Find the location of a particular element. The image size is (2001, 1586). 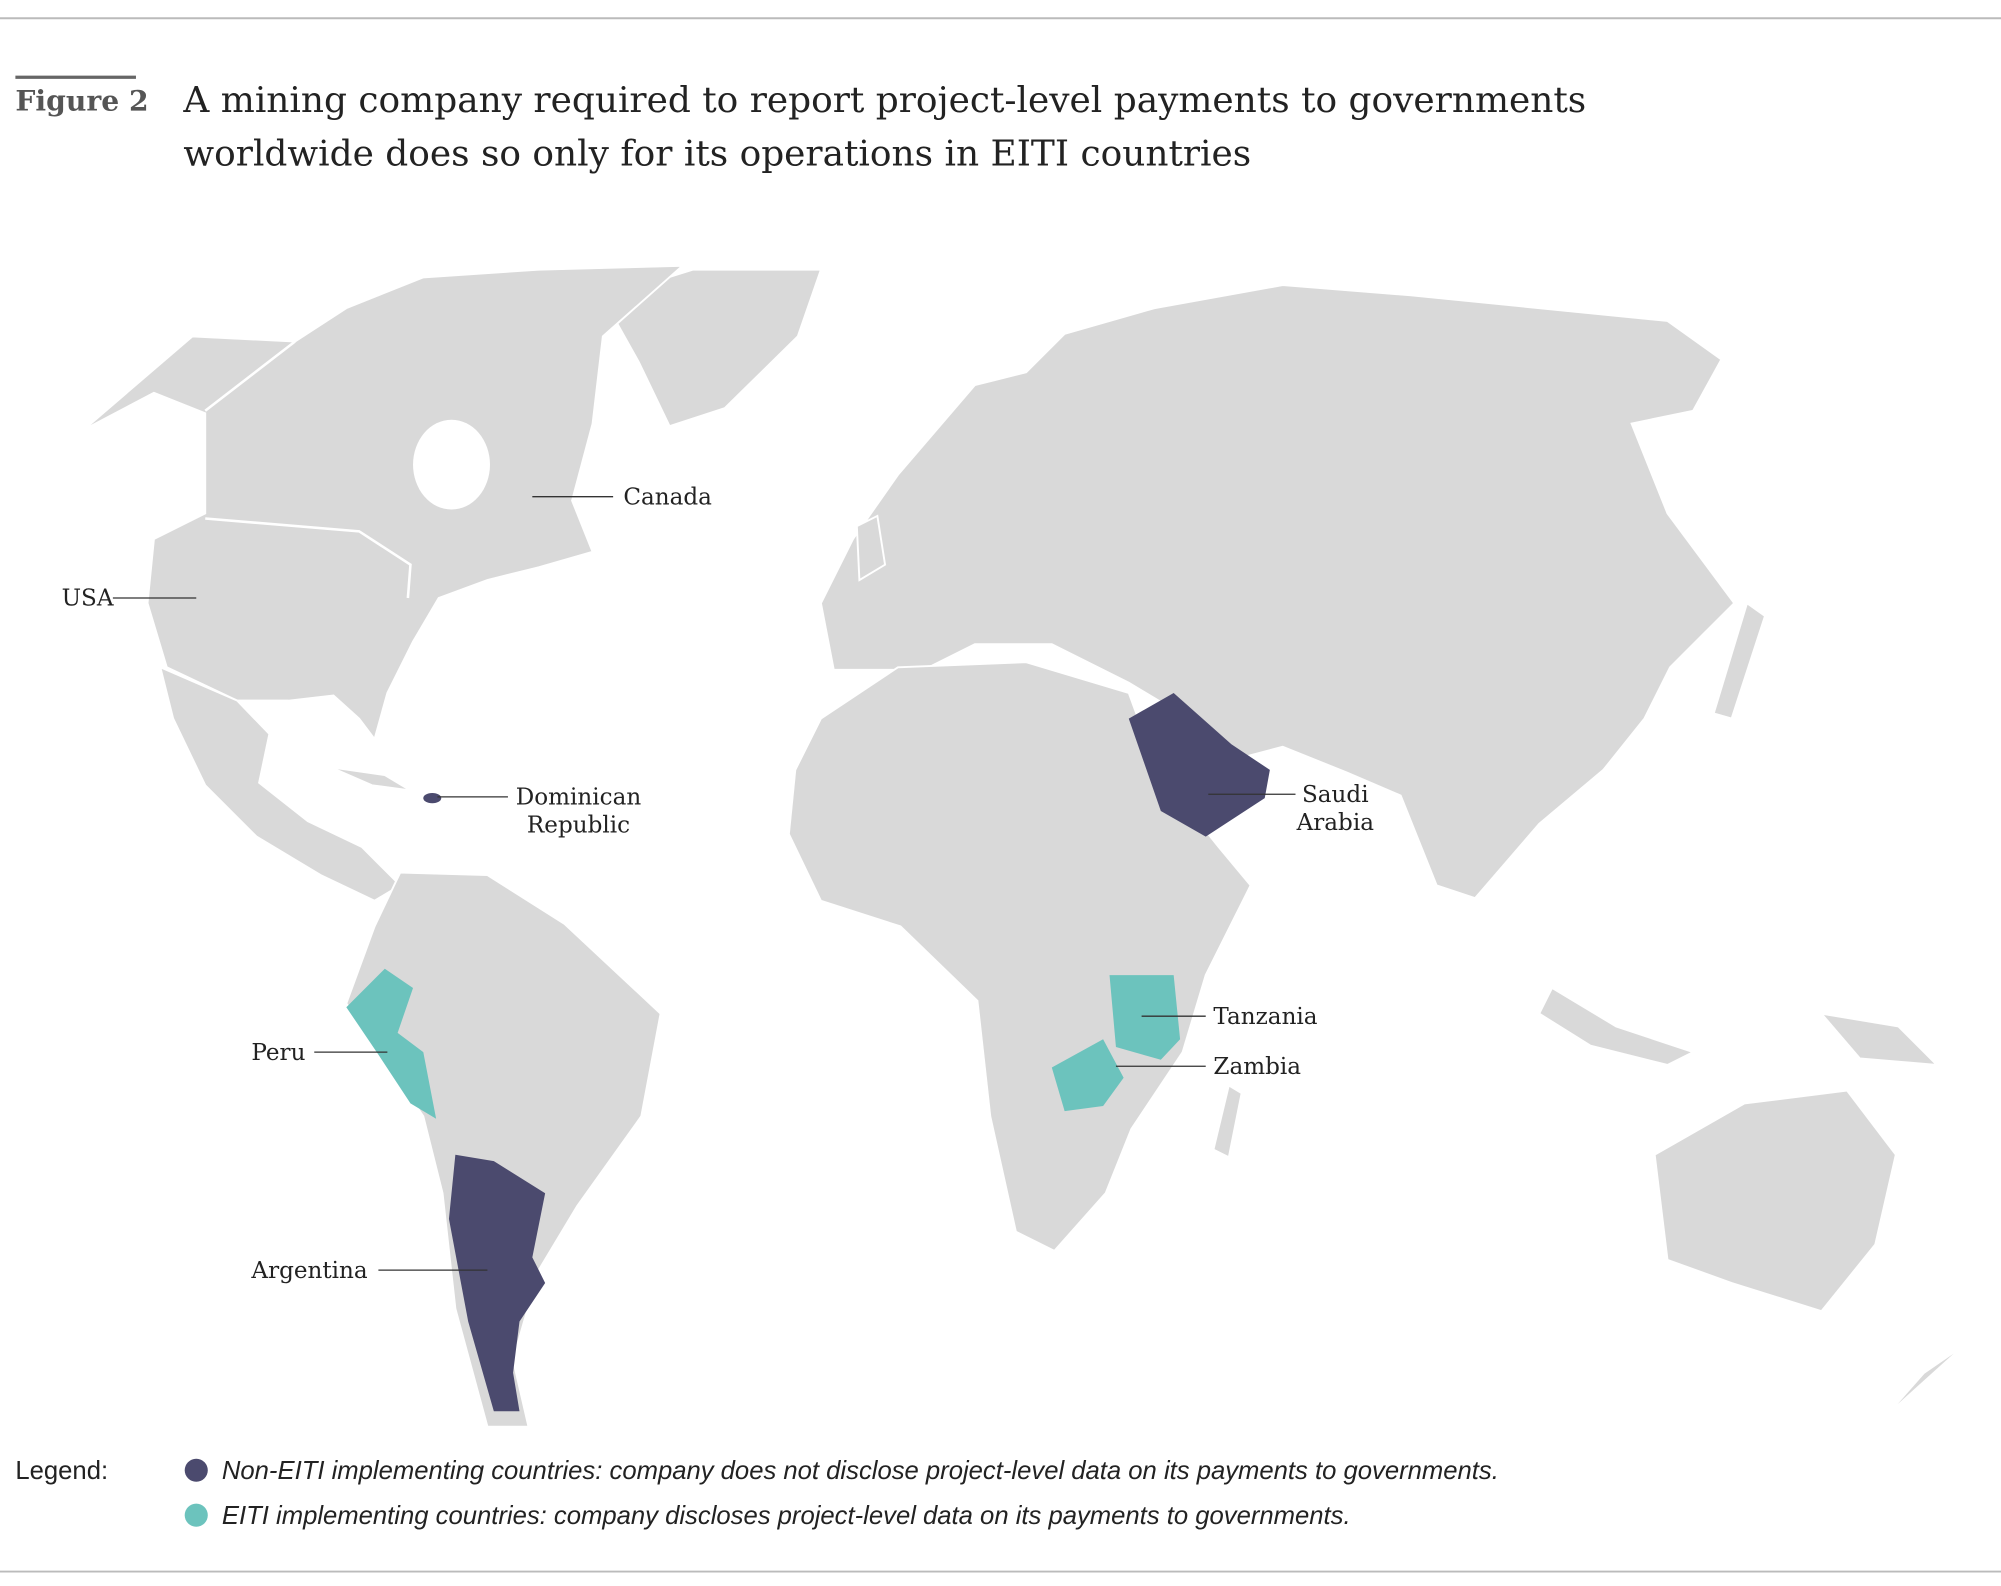

country-label: Argentina is located at coordinates (309, 1271).